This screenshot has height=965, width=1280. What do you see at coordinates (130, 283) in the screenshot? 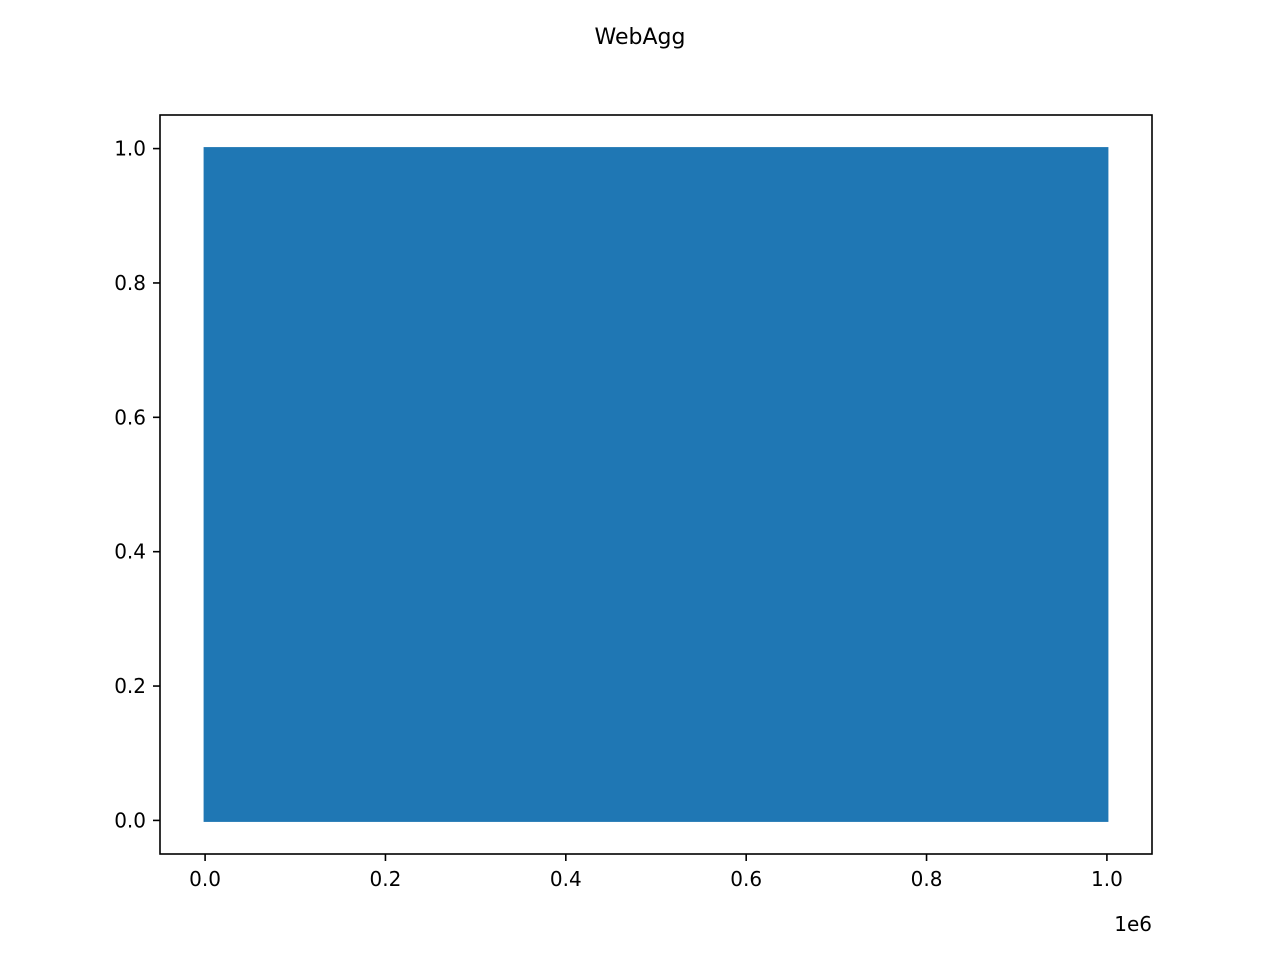
I see `y-tick-label: 0.8` at bounding box center [130, 283].